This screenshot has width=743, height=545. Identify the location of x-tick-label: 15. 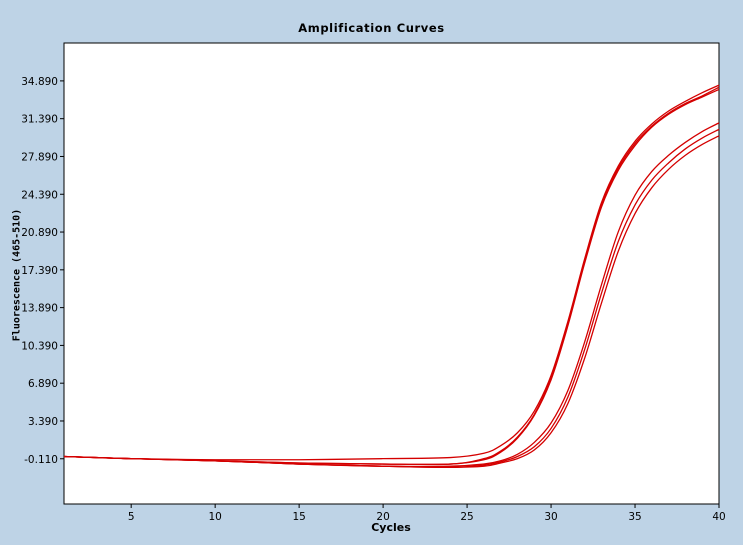
(298, 517).